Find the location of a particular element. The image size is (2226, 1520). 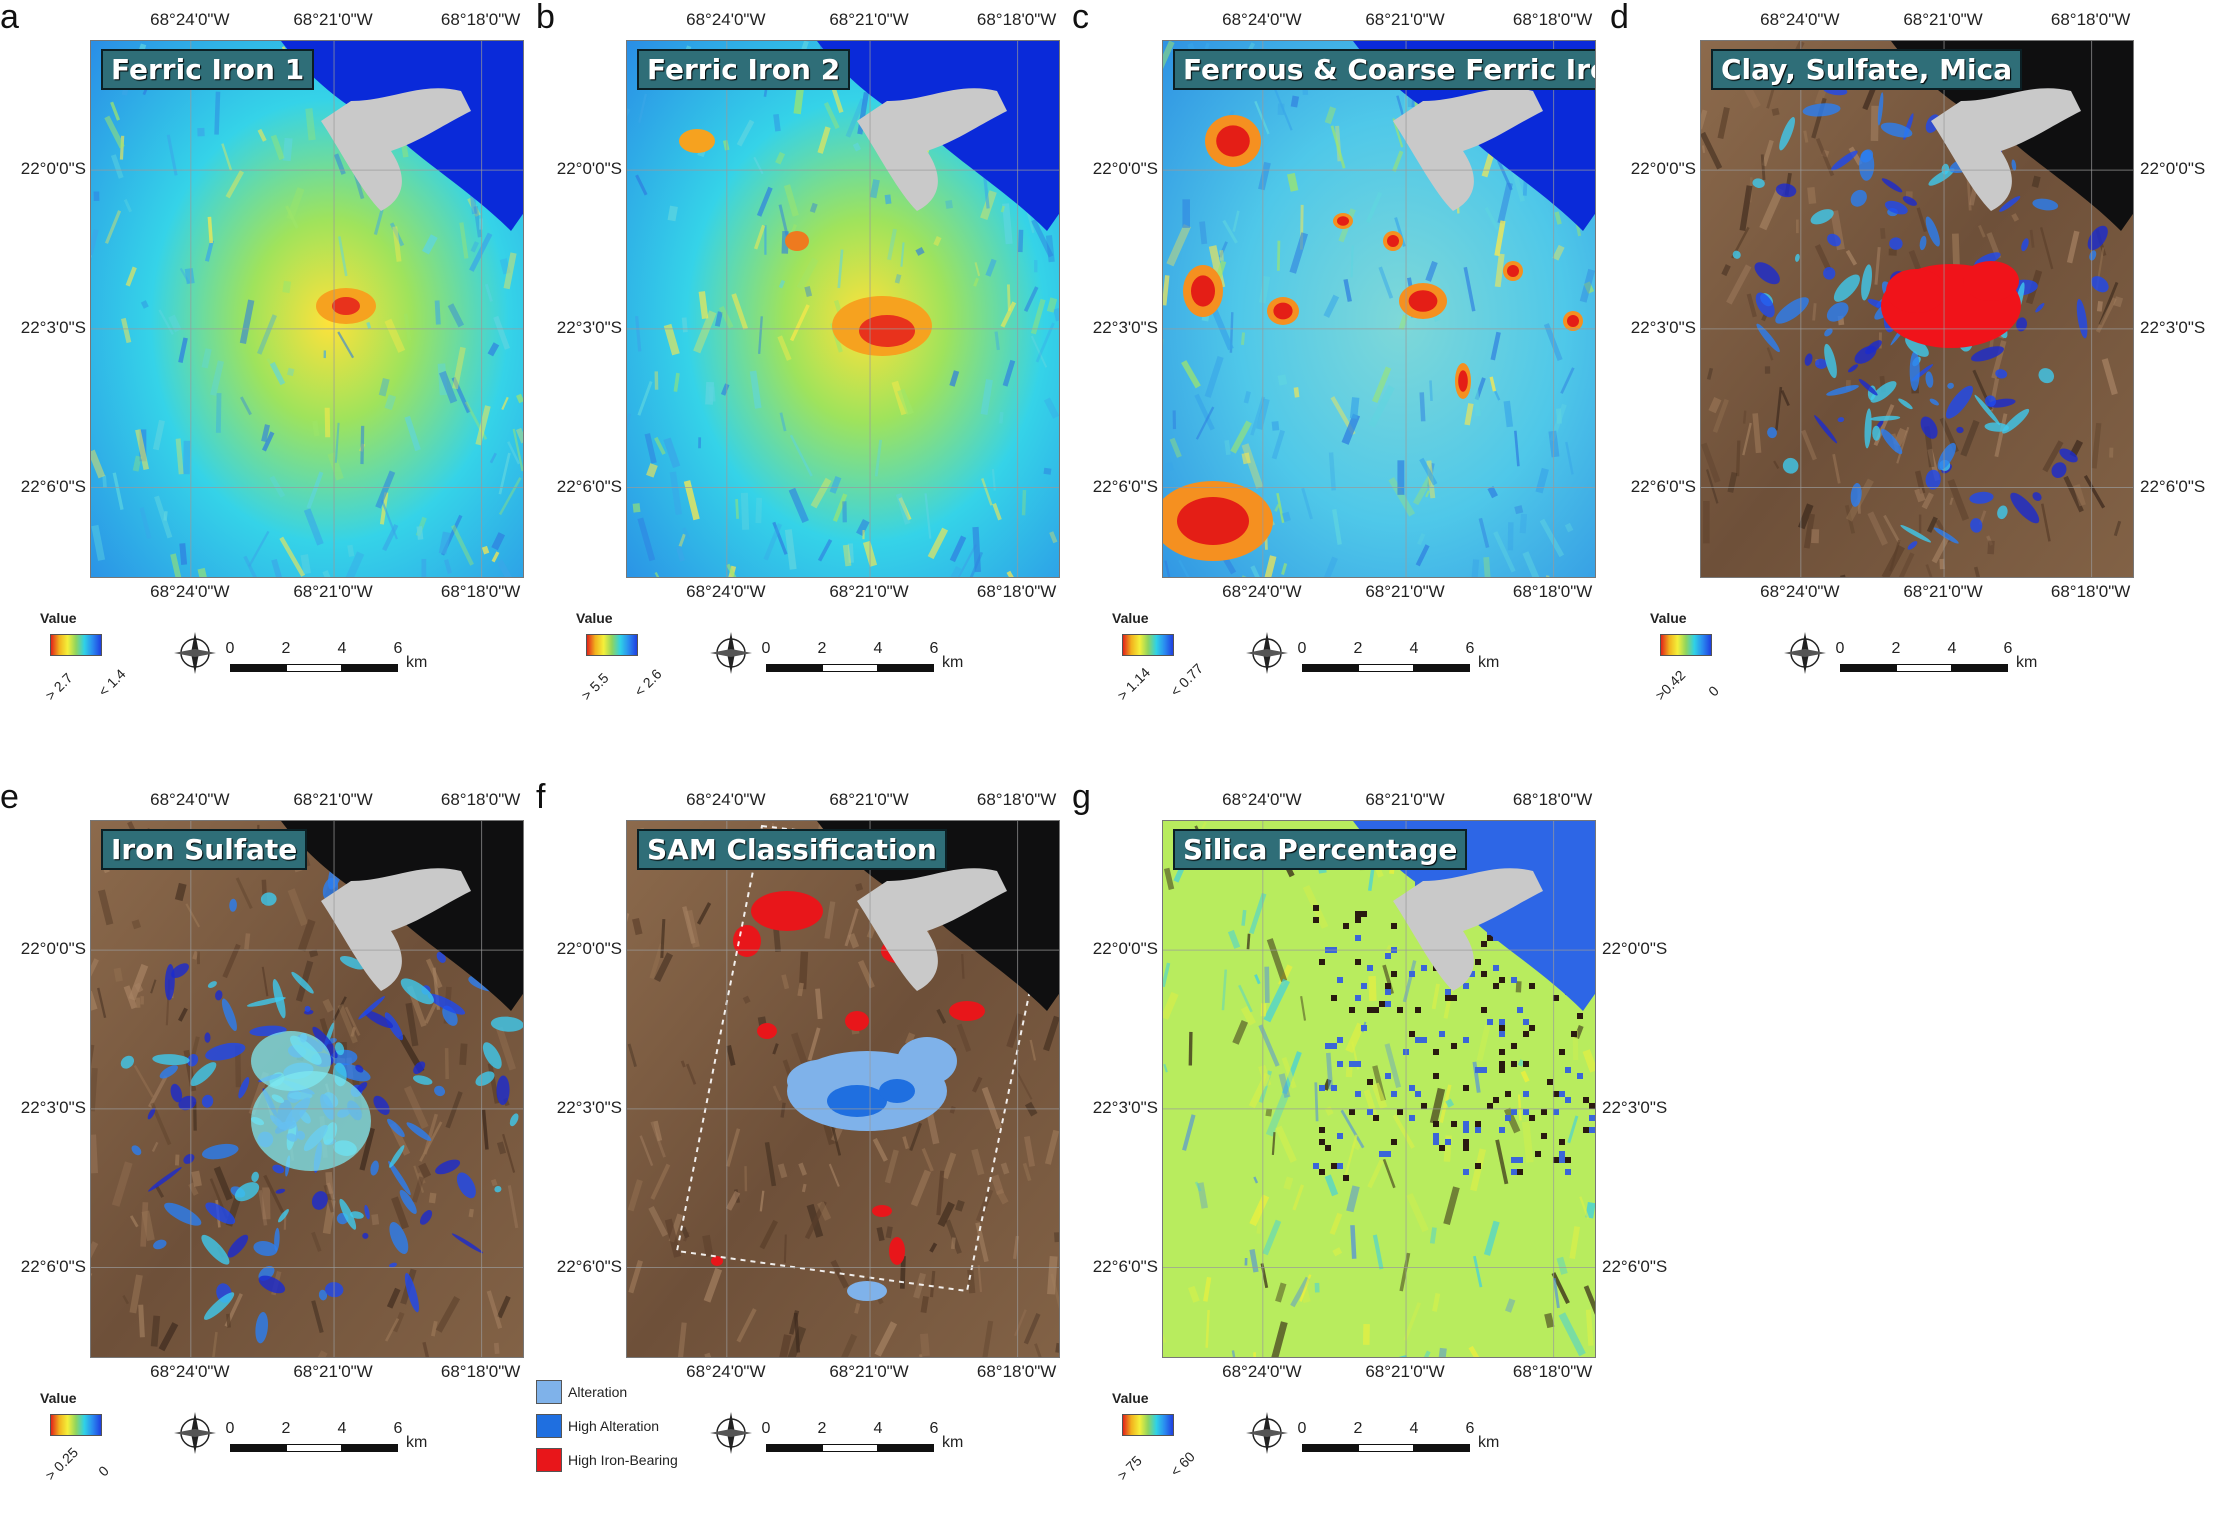

panel-letter: e is located at coordinates (9, 797).